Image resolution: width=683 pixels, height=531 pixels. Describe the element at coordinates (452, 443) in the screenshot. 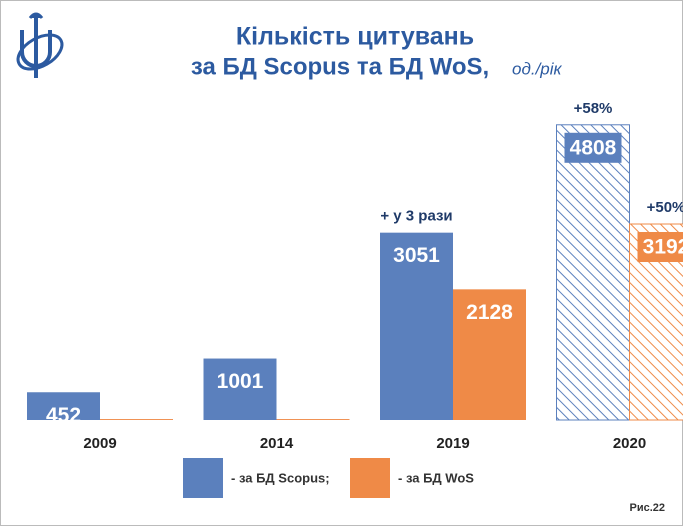

I see `x-tick-label: 2019` at that location.